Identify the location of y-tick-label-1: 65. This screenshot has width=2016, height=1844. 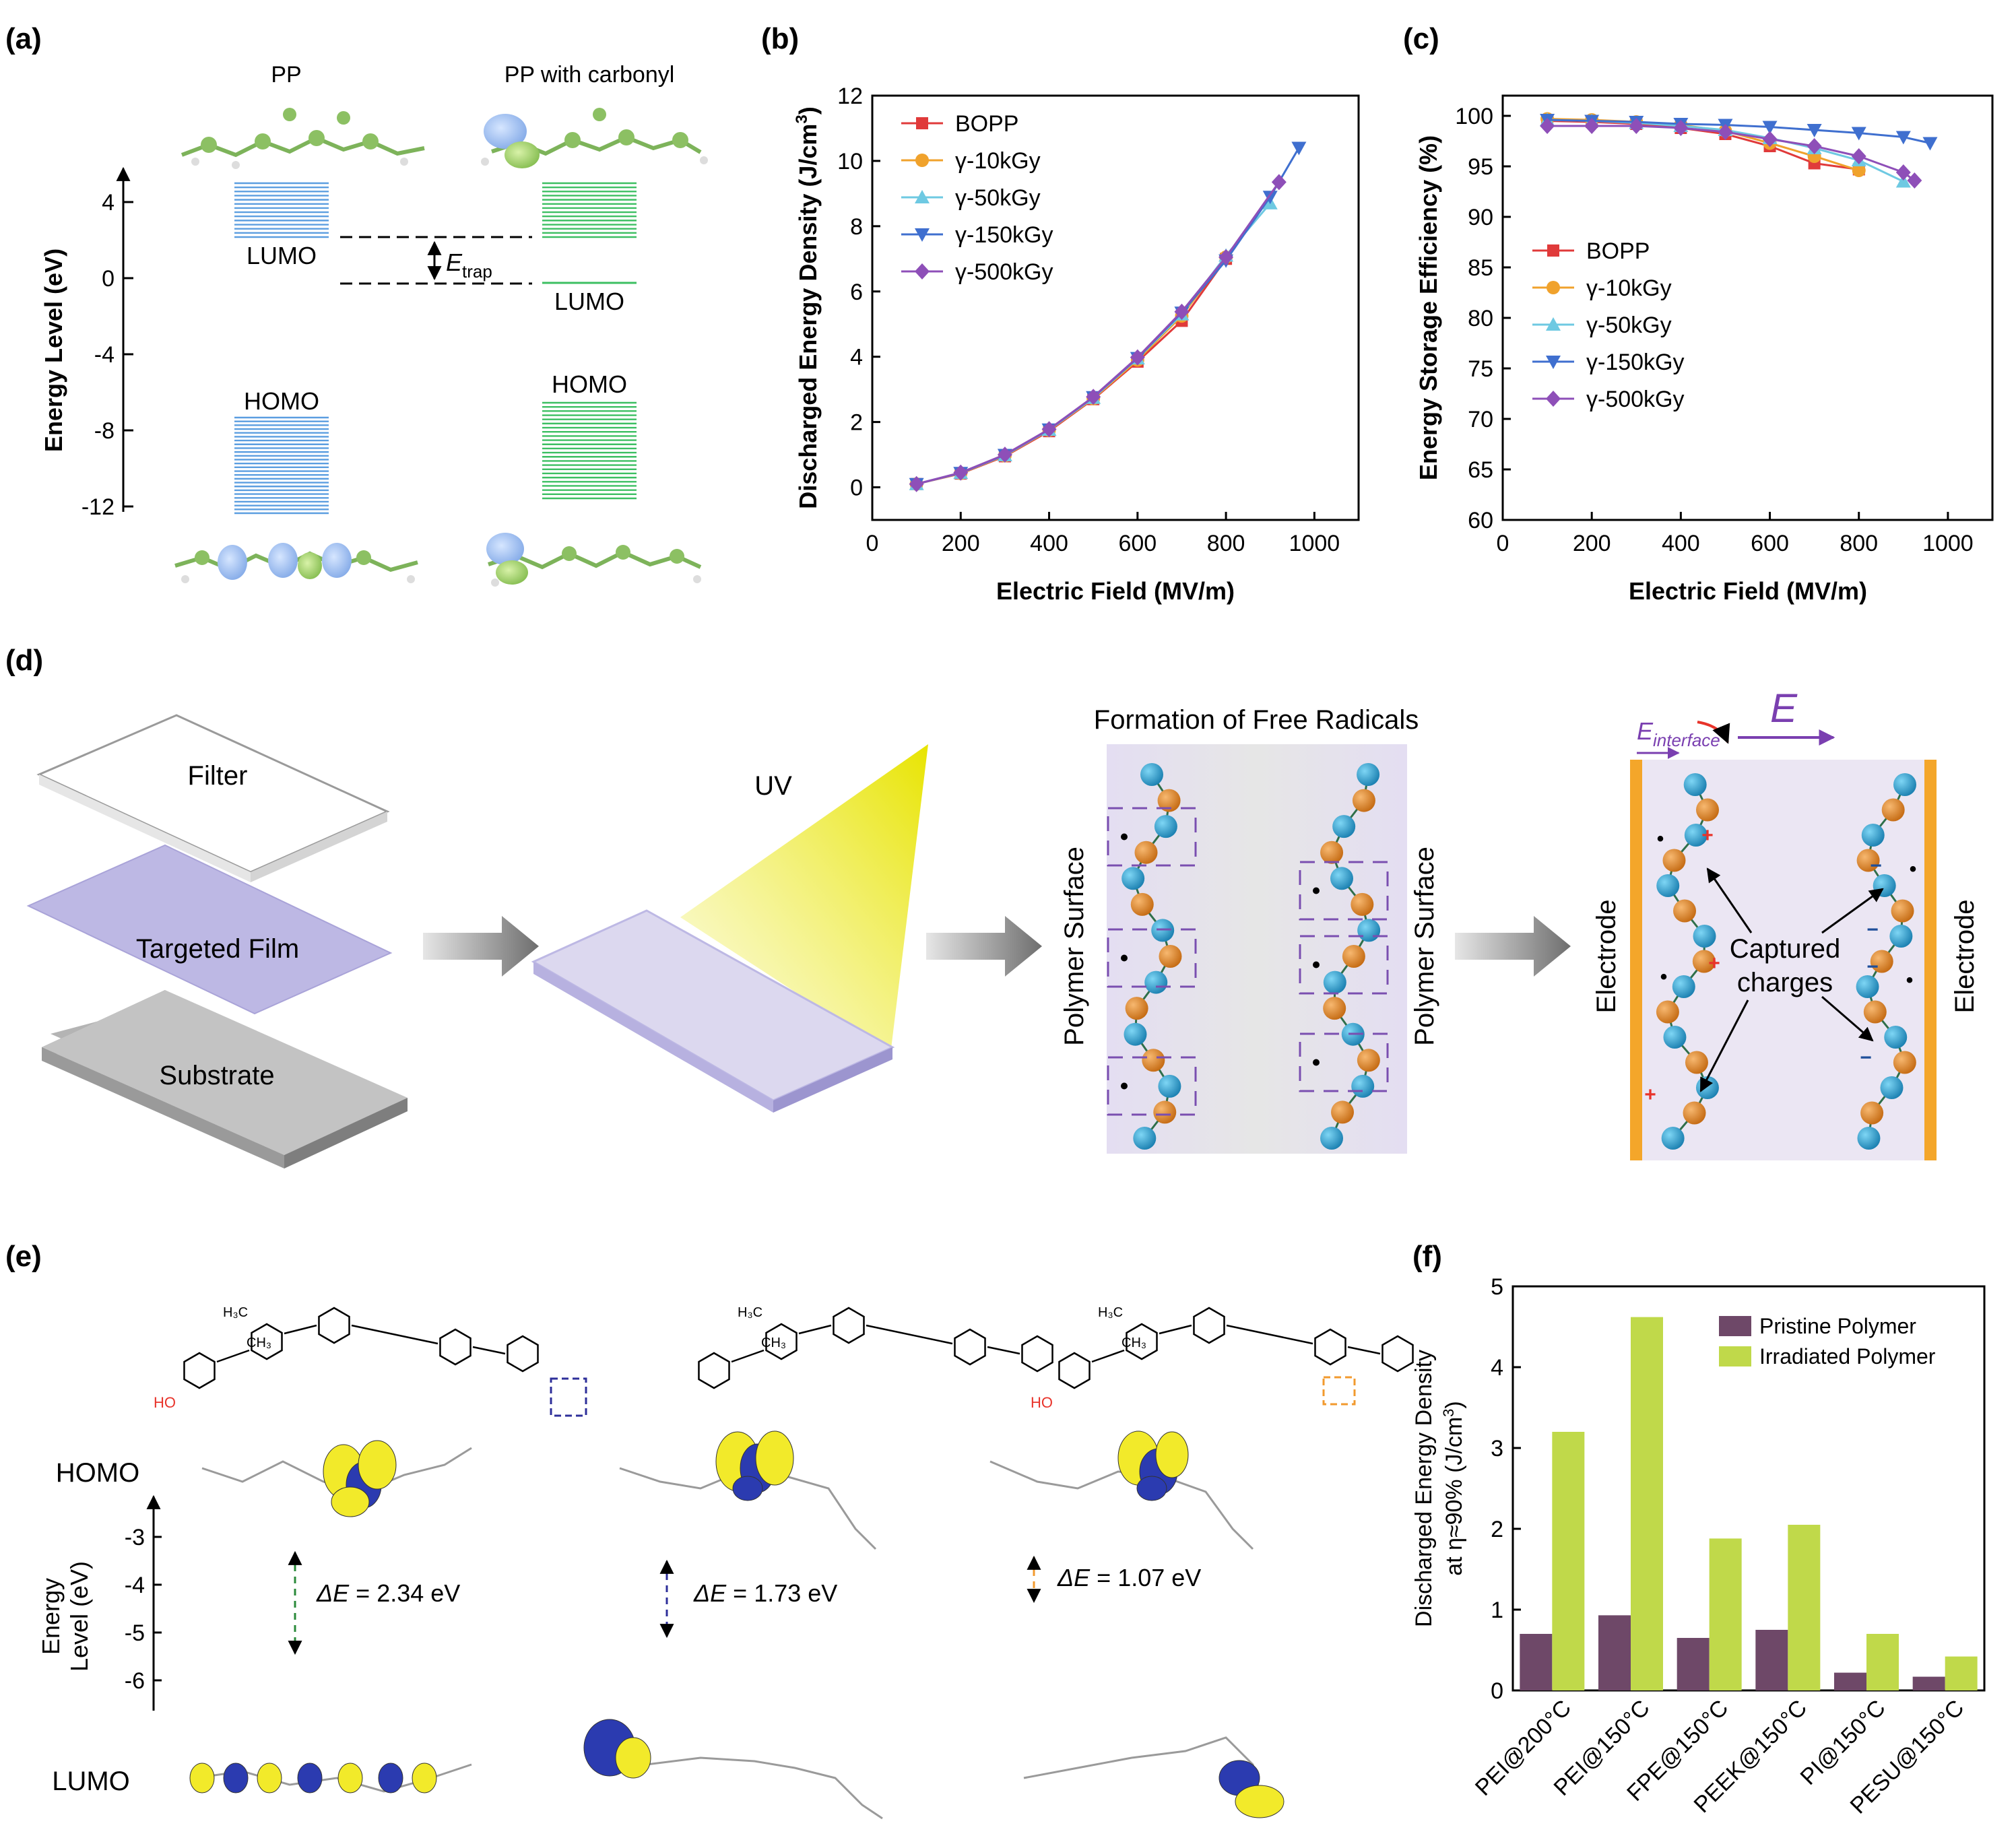
(1480, 470).